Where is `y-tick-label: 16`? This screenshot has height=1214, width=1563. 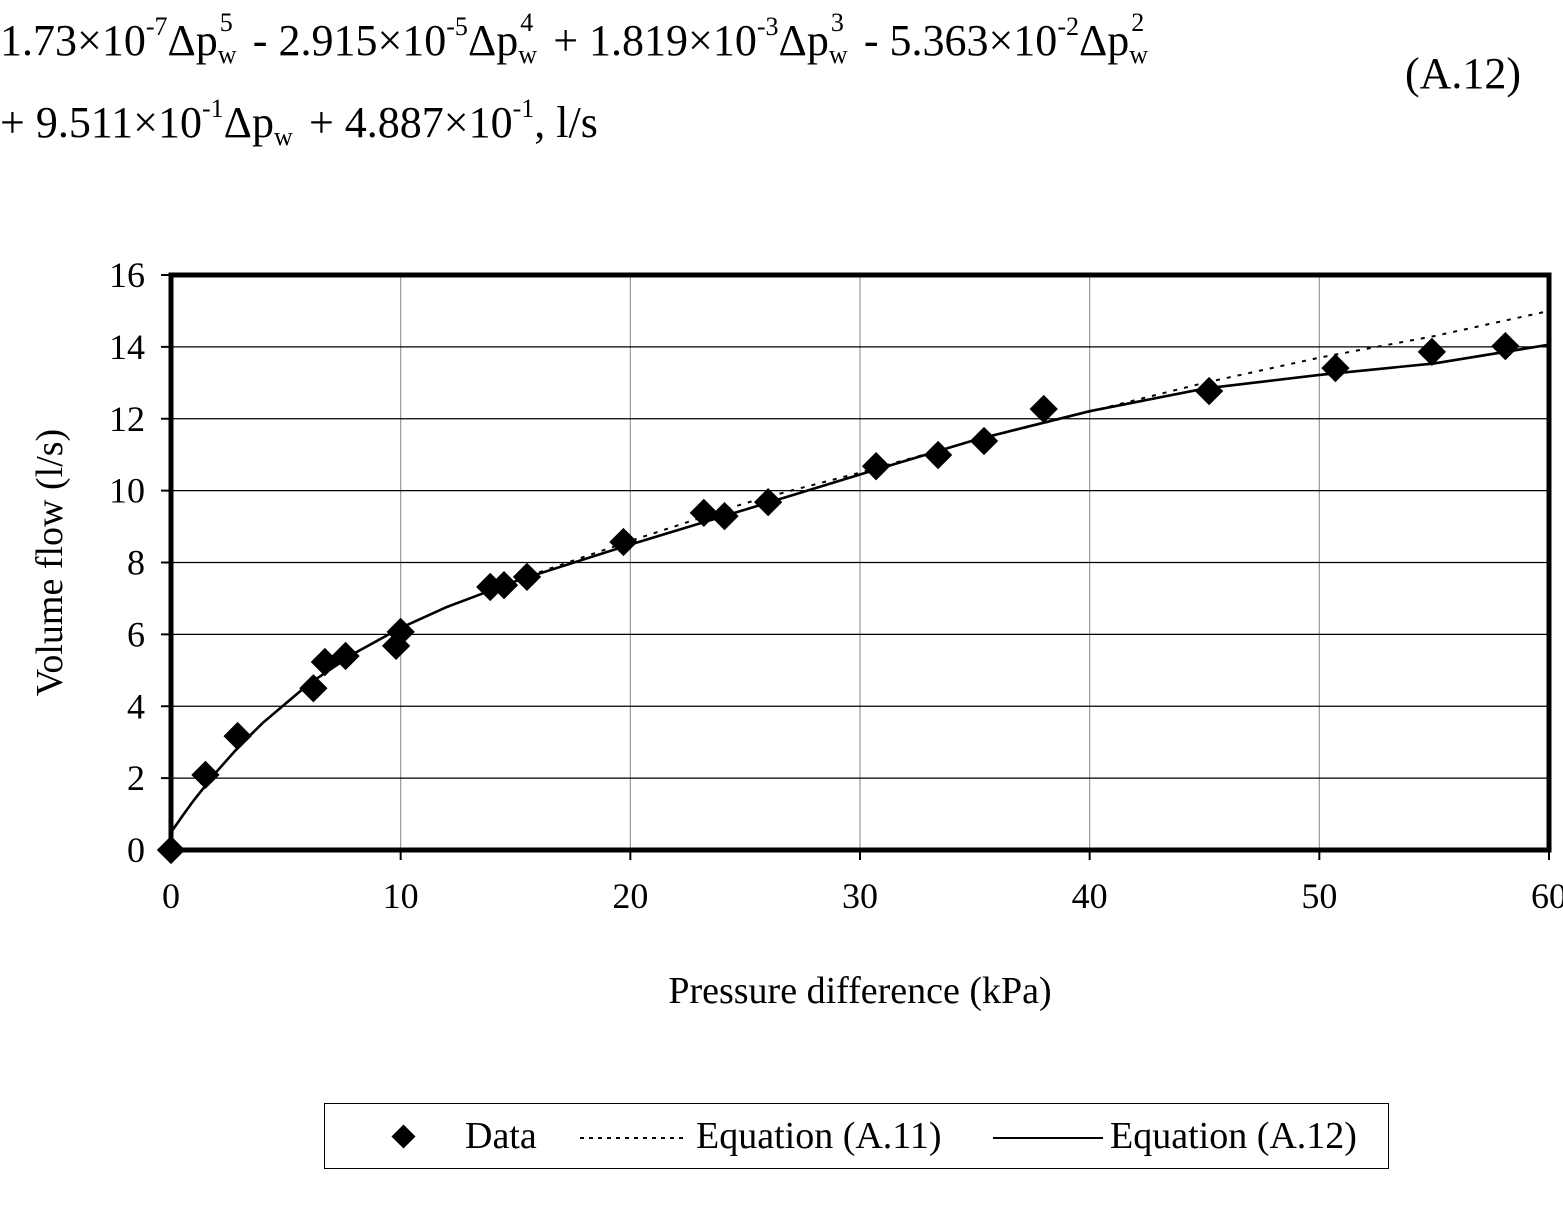 y-tick-label: 16 is located at coordinates (127, 275).